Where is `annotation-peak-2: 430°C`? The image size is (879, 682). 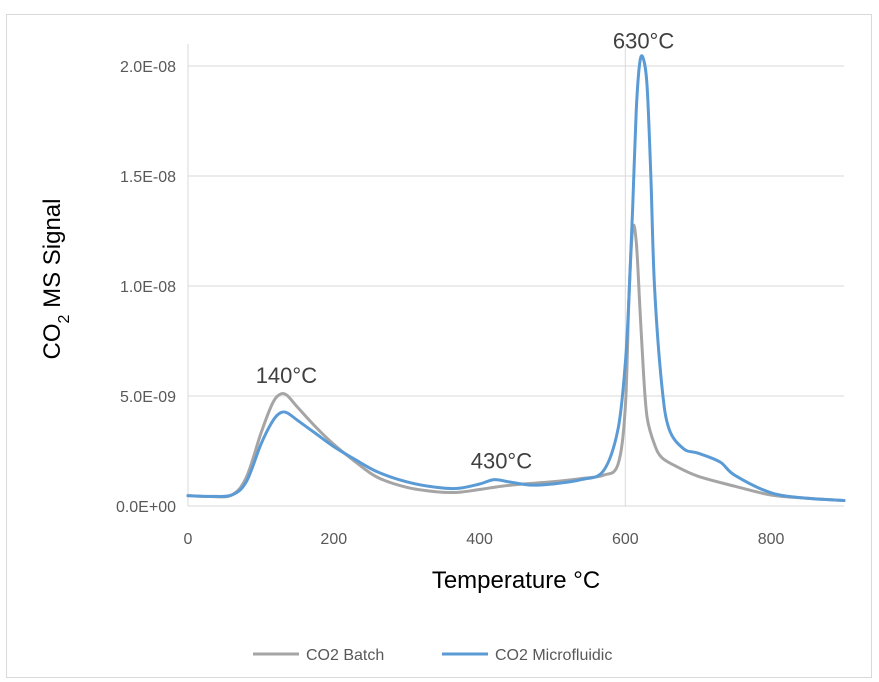 annotation-peak-2: 430°C is located at coordinates (502, 461).